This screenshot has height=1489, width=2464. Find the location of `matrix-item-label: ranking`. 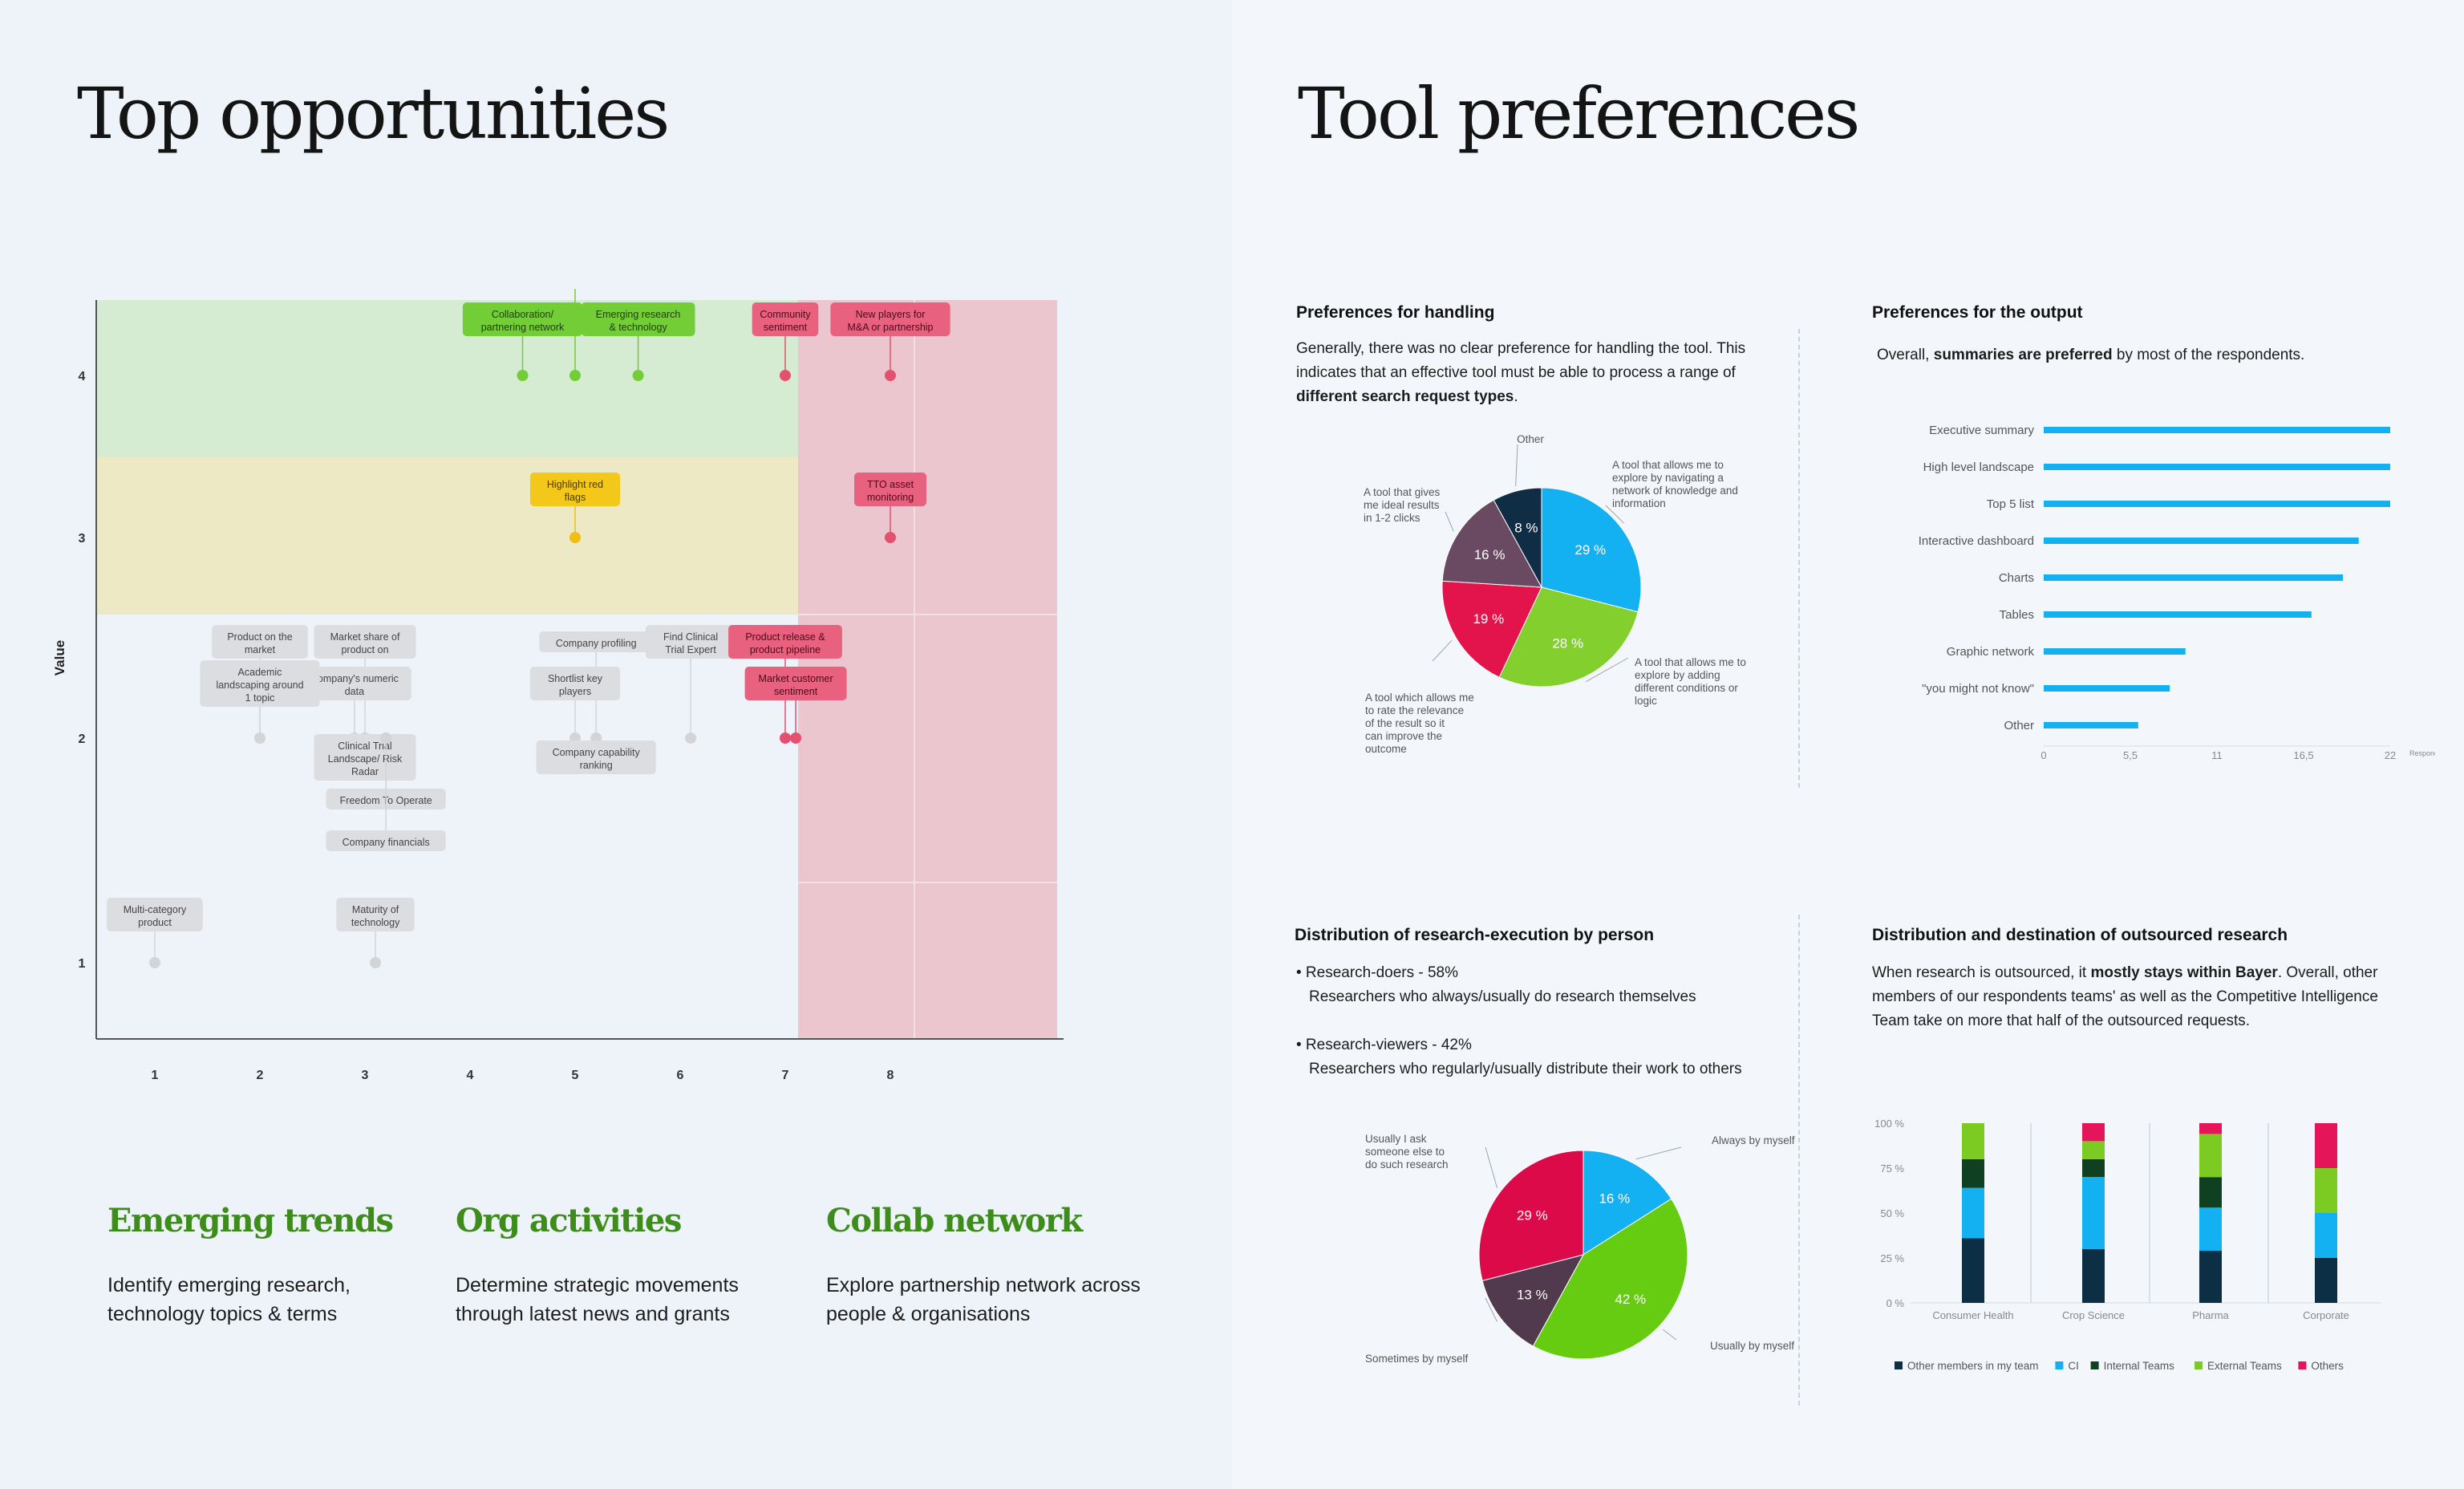

matrix-item-label: ranking is located at coordinates (596, 765).